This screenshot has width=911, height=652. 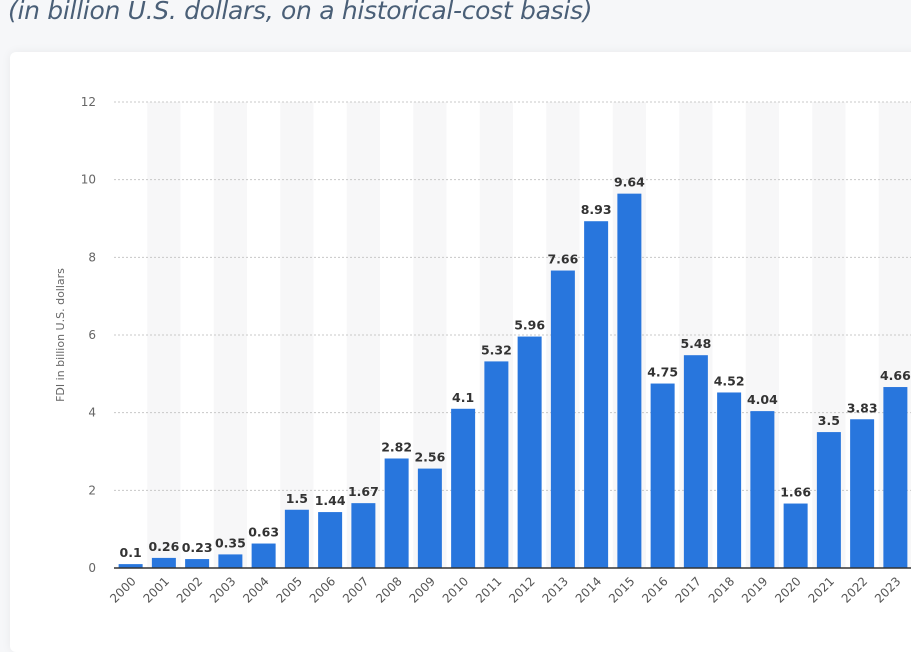 I want to click on bar-2017, so click(x=695, y=461).